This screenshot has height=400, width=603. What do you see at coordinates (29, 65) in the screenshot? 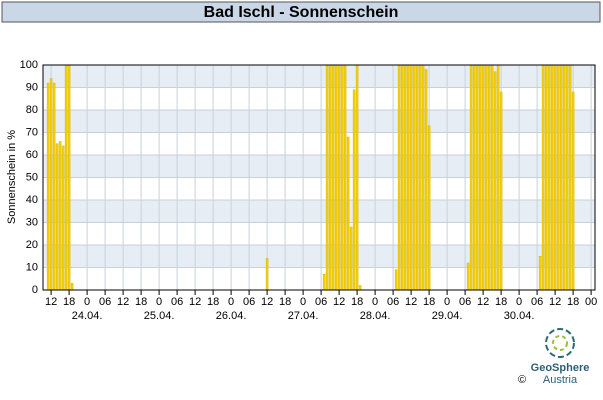
I see `y-tick-label: 100` at bounding box center [29, 65].